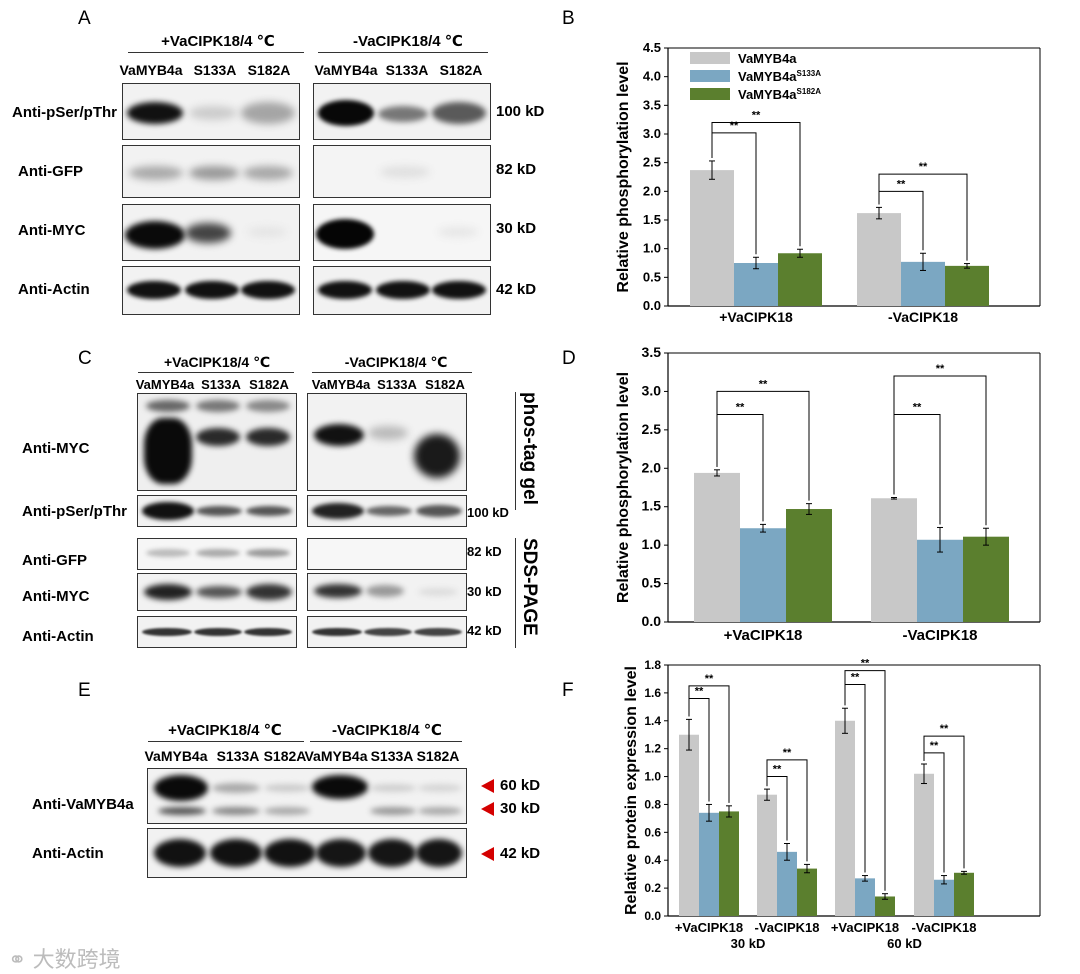  What do you see at coordinates (652, 219) in the screenshot?
I see `y-tick-label: 1.5` at bounding box center [652, 219].